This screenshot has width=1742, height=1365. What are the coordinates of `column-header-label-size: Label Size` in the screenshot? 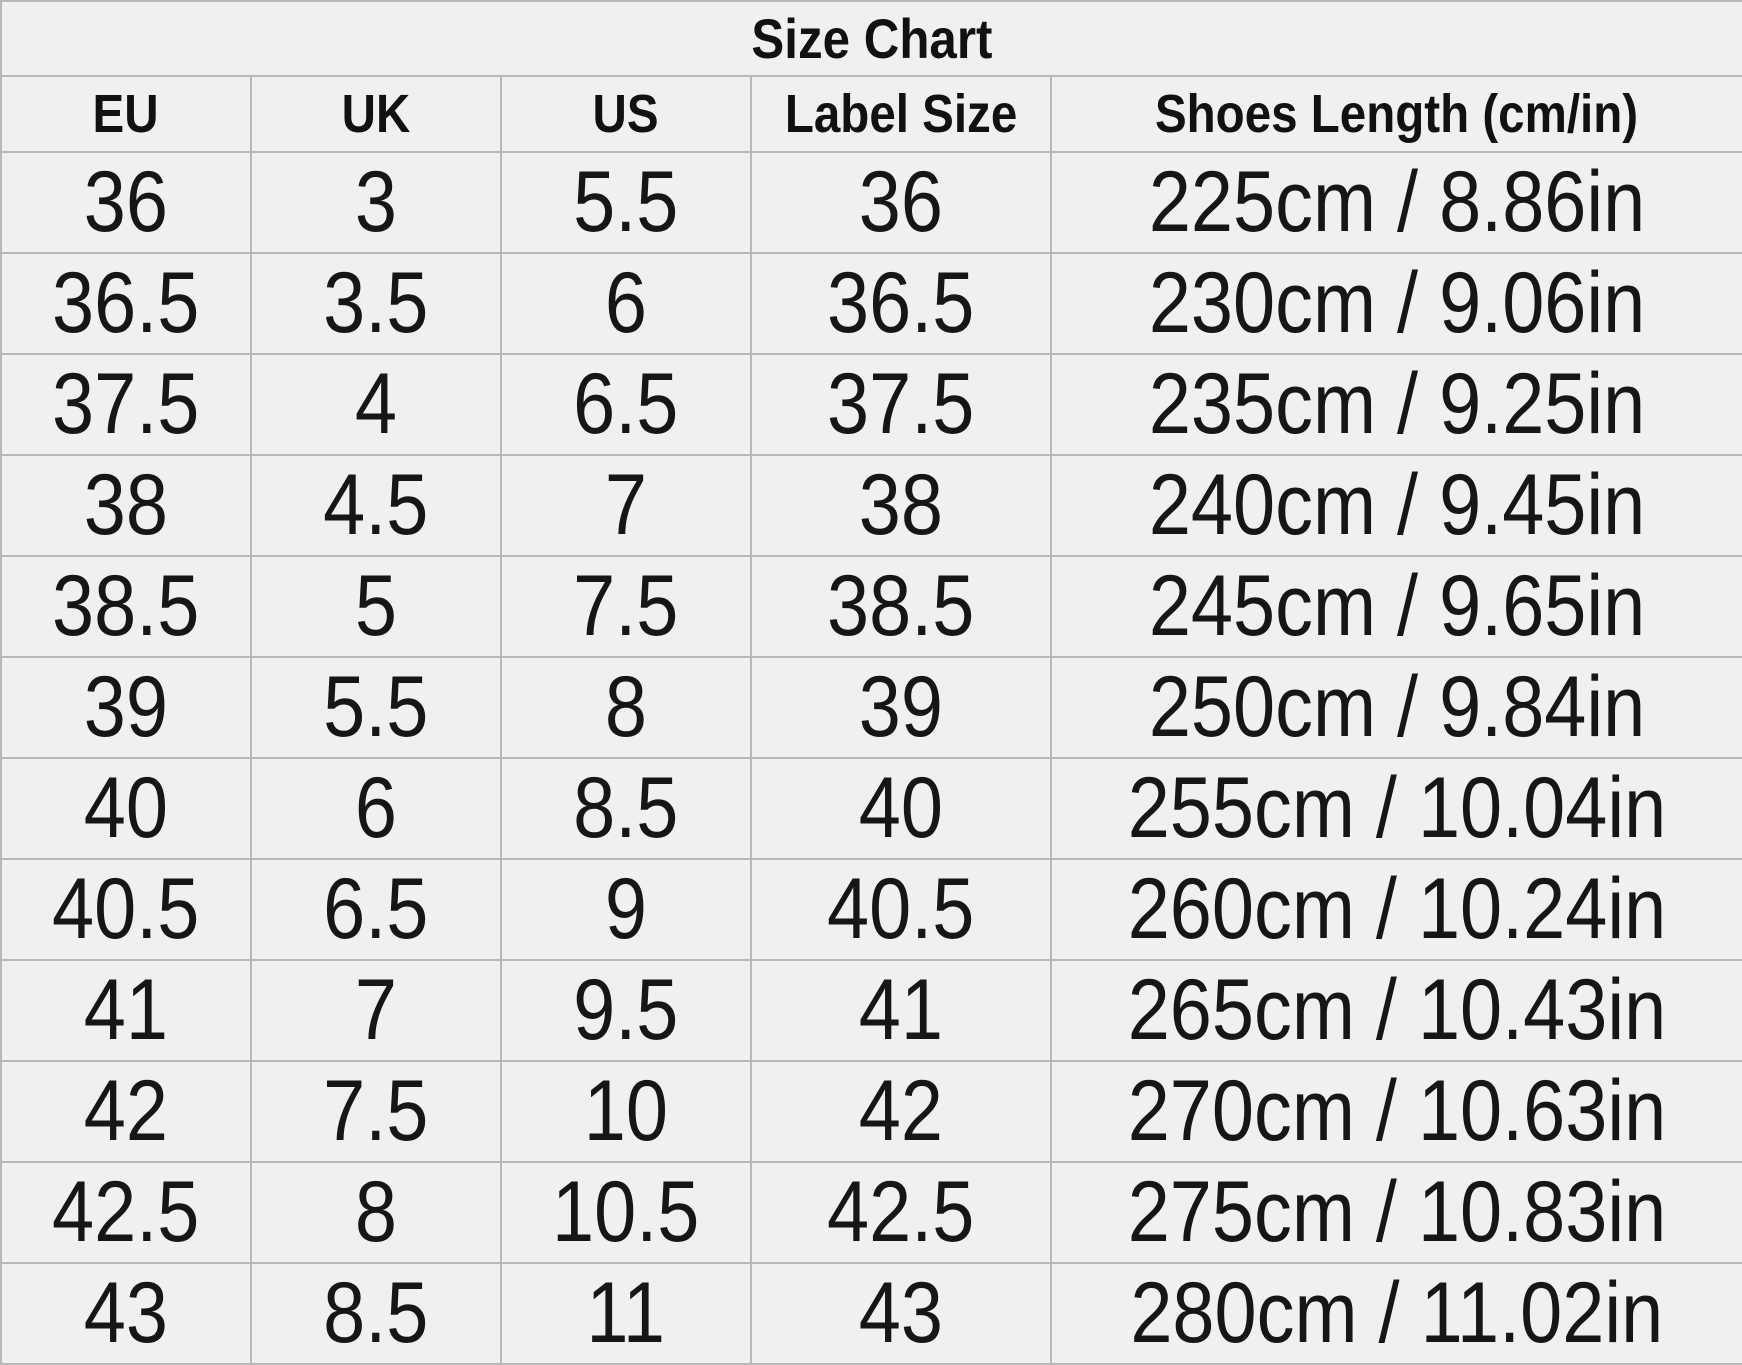 It's located at (901, 114).